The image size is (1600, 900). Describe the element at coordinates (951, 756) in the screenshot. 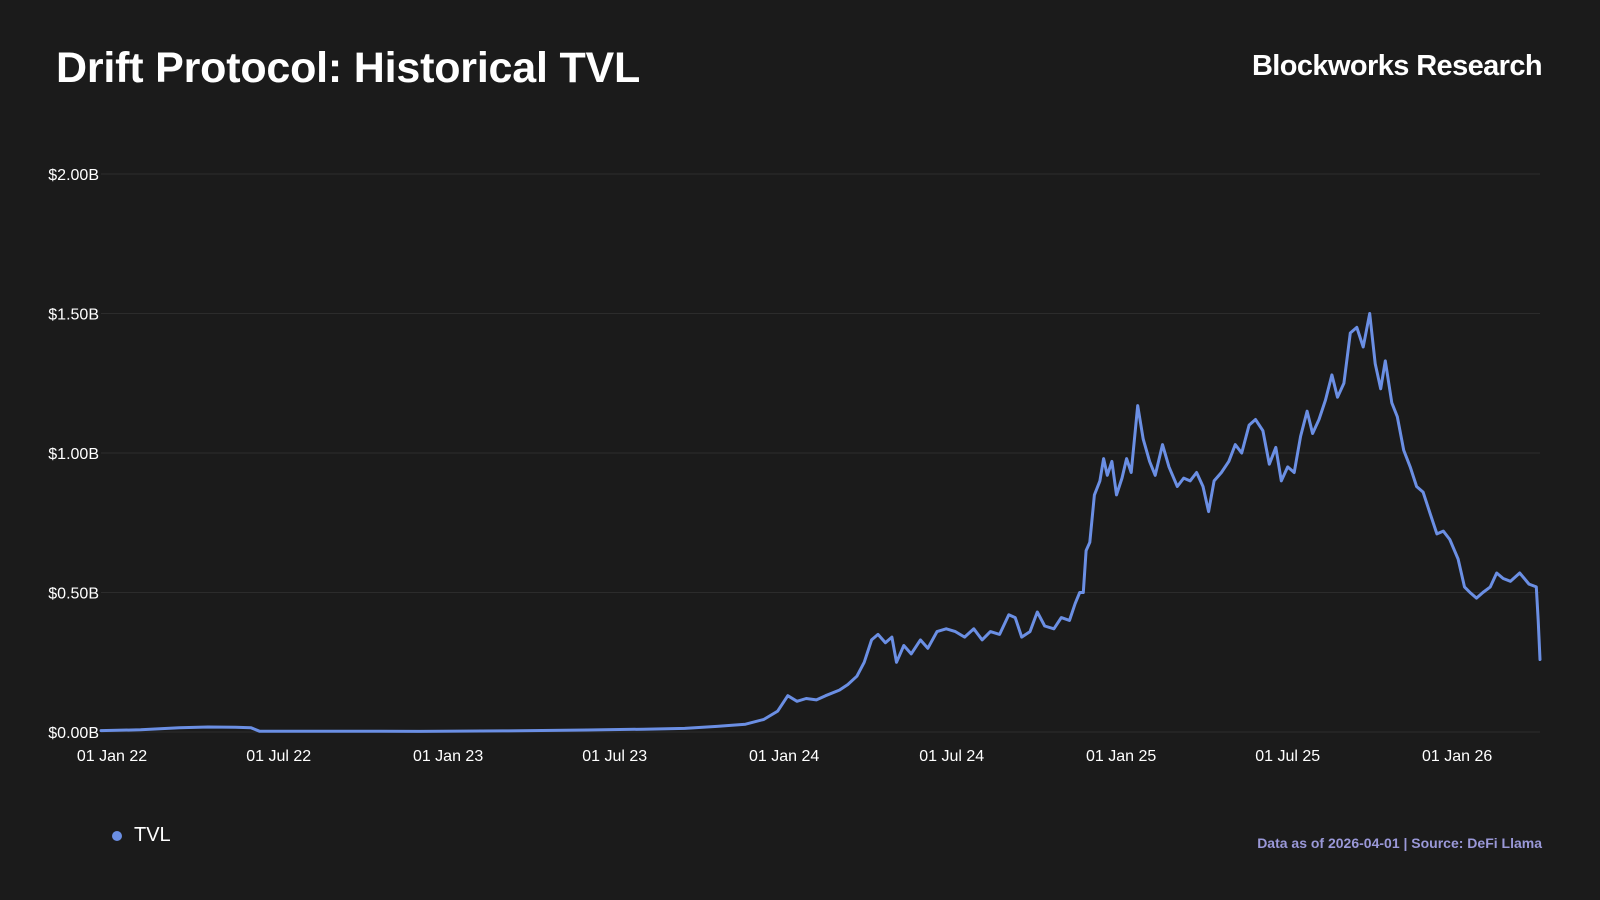

I see `x-tick-label: 01 Jul 24` at that location.